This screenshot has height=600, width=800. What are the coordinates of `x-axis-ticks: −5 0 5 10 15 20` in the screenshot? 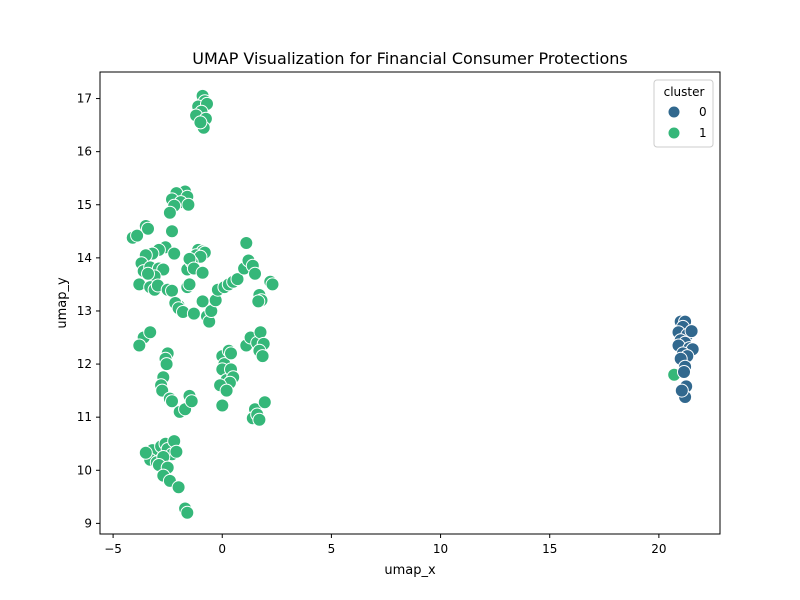 It's located at (385, 545).